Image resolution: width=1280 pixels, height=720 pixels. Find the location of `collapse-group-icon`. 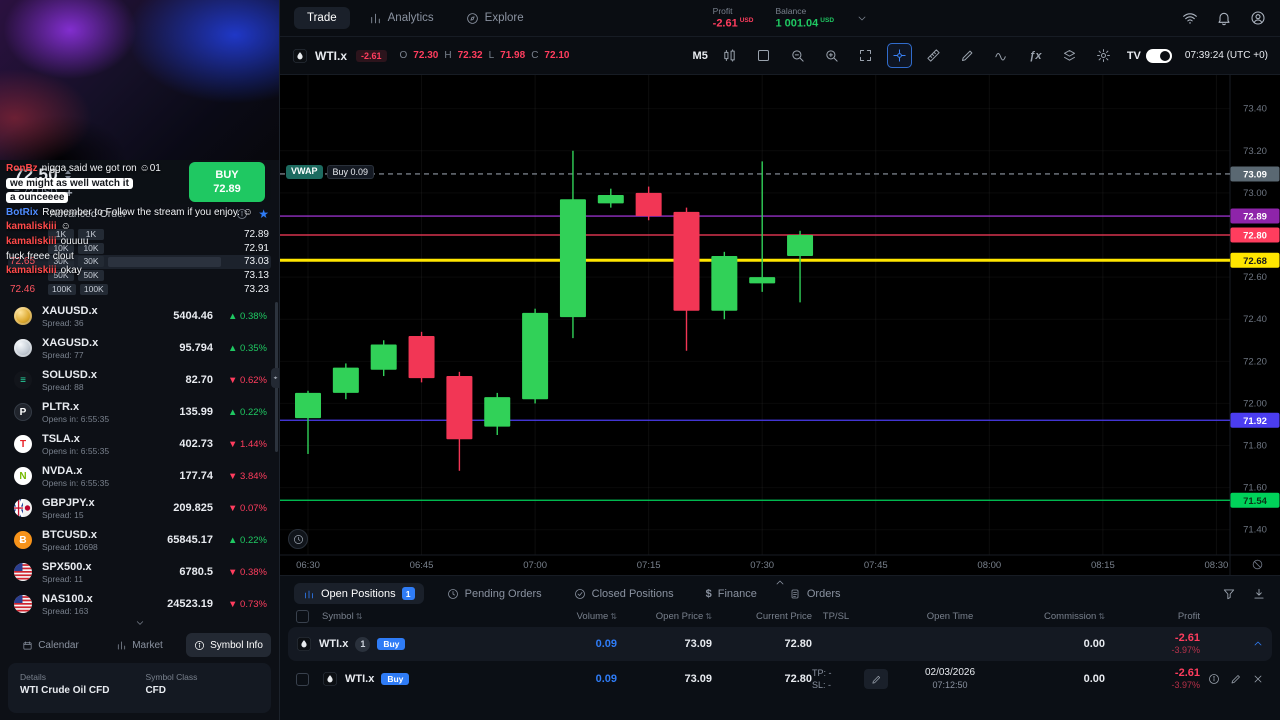

collapse-group-icon is located at coordinates (1258, 644).